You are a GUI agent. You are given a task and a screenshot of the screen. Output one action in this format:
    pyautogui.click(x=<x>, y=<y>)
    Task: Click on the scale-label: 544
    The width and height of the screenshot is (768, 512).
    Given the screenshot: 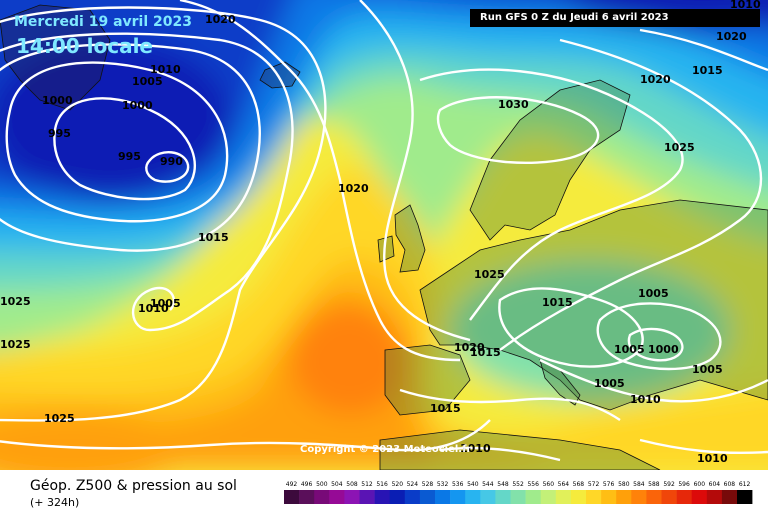 What is the action you would take?
    pyautogui.click(x=488, y=484)
    